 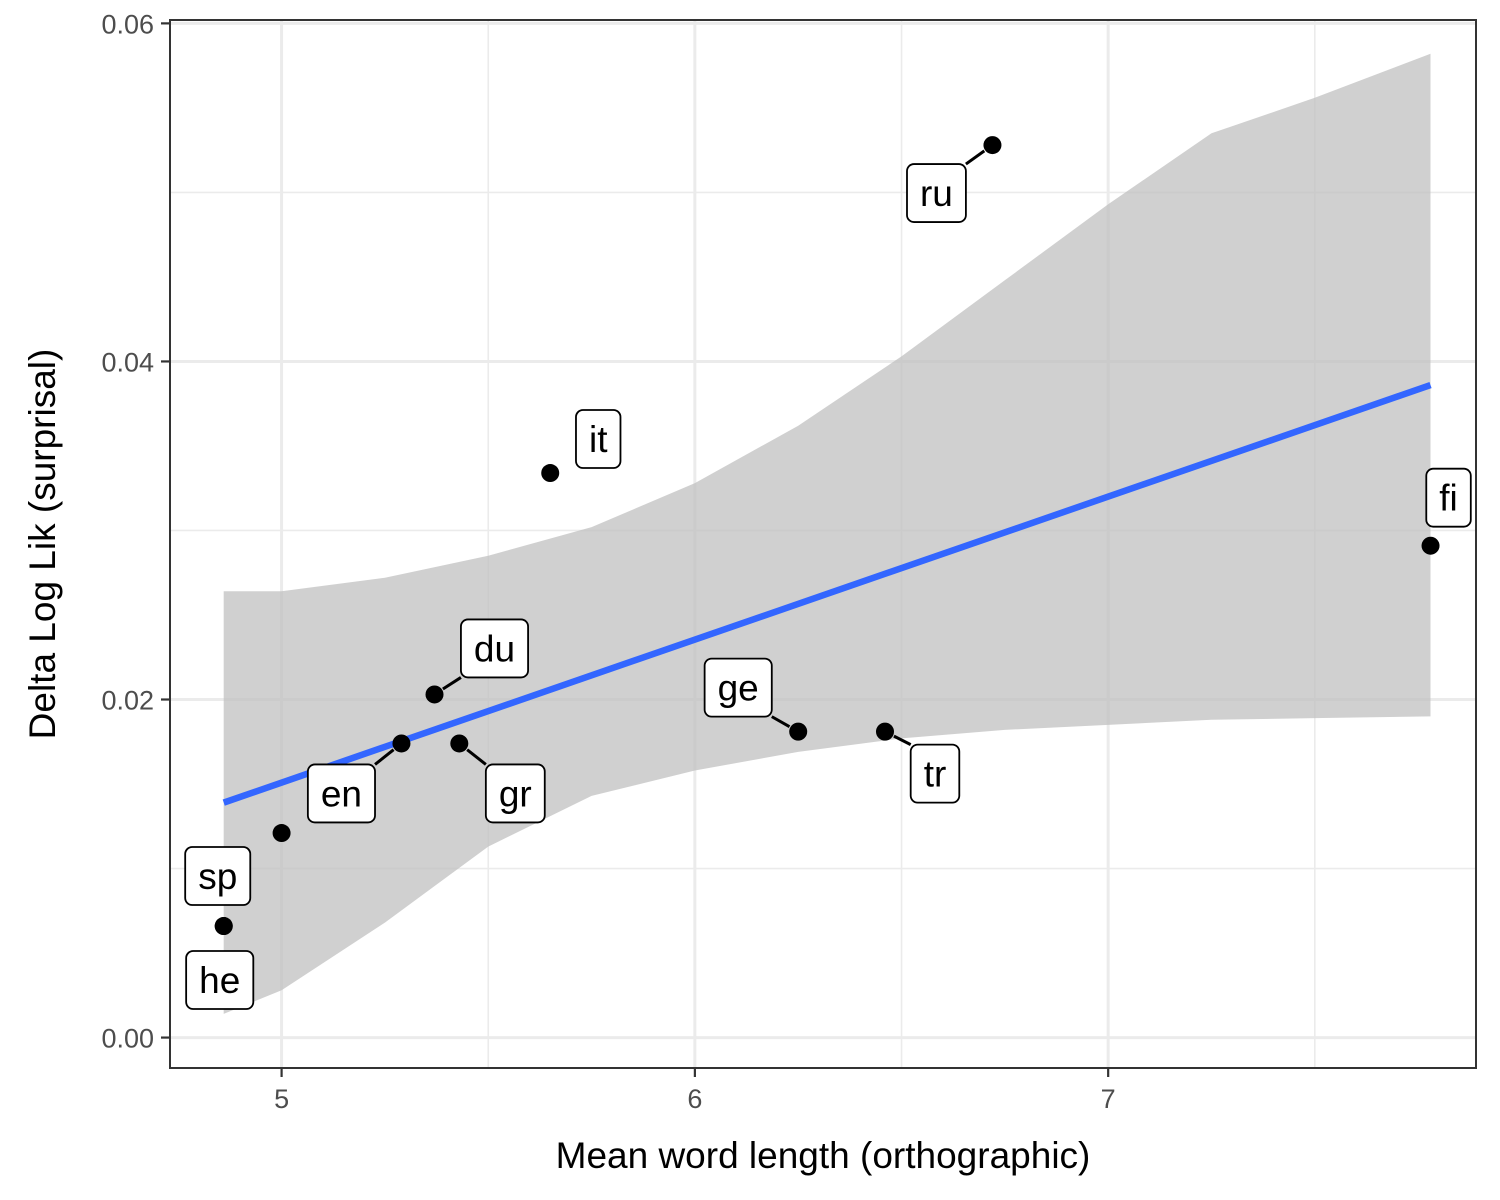 I want to click on data-point-it, so click(x=550, y=473).